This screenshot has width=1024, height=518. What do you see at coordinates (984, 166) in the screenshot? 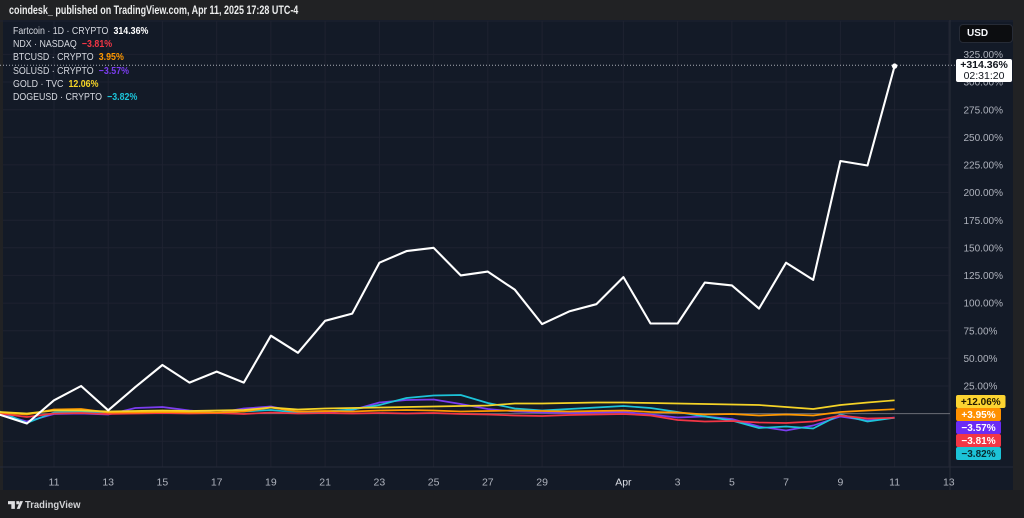
I see `svg-text: 225.00%` at bounding box center [984, 166].